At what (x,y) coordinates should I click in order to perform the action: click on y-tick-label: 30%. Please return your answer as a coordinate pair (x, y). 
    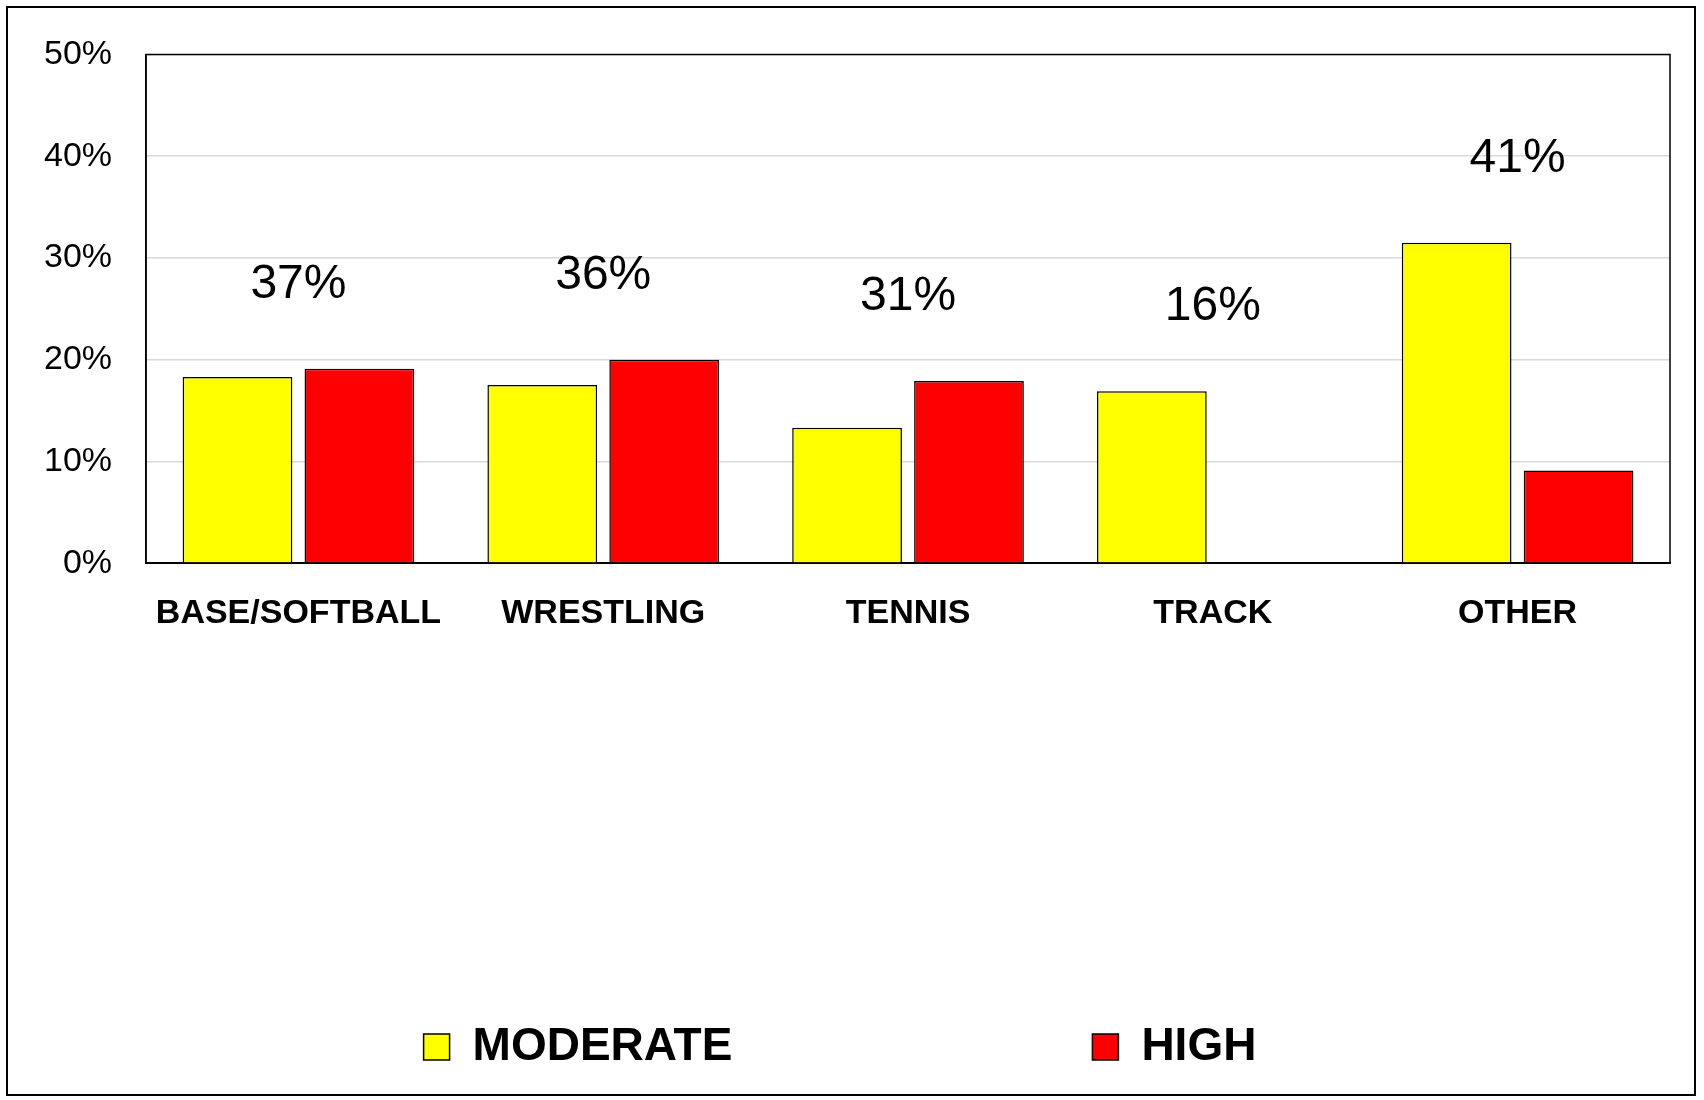
    Looking at the image, I should click on (78, 255).